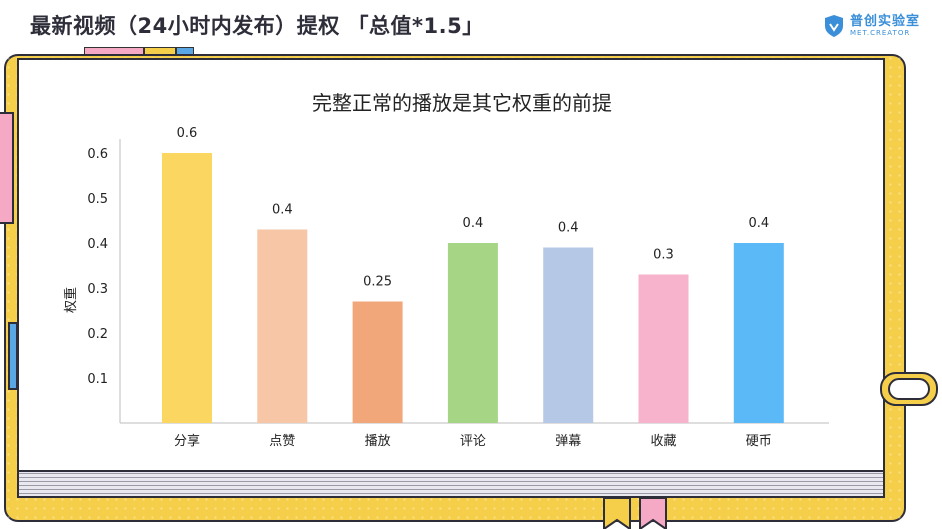 Image resolution: width=942 pixels, height=529 pixels. What do you see at coordinates (462, 103) in the screenshot?
I see `chart-title: 完整正常的播放是其它权重的前提` at bounding box center [462, 103].